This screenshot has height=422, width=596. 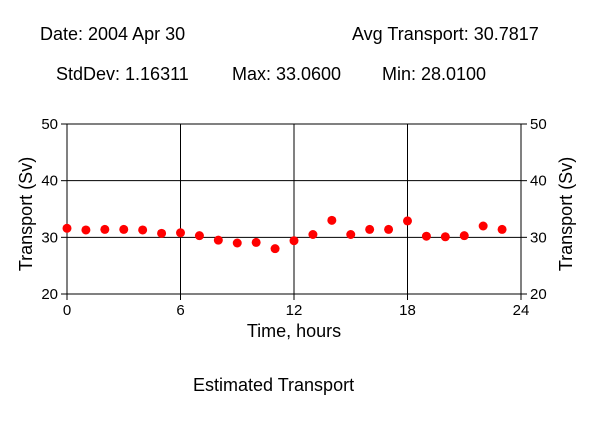 I want to click on y-axis-label-right: Transport (Sv), so click(x=566, y=214).